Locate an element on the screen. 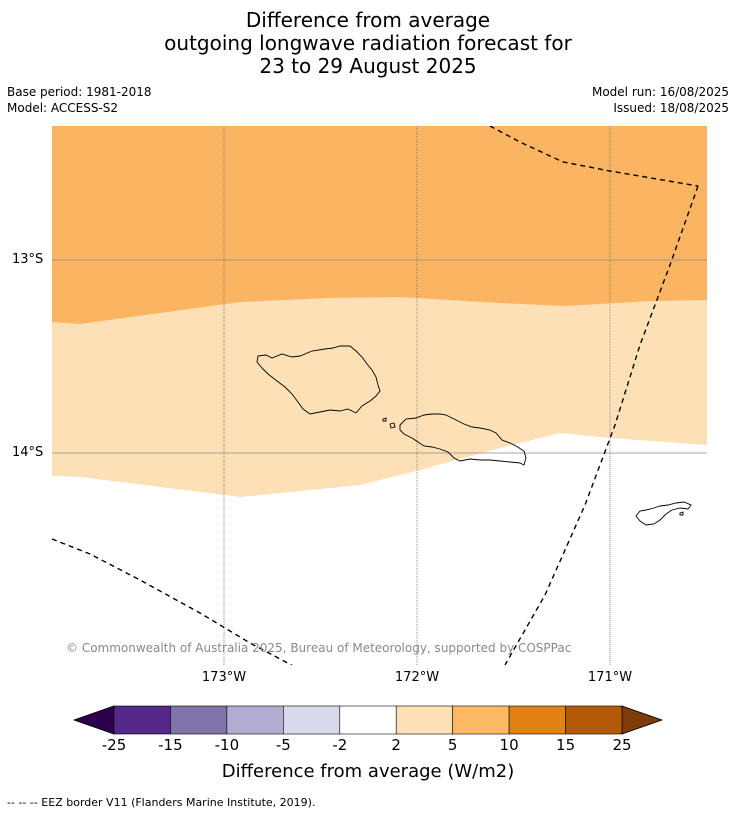 This screenshot has height=816, width=736. colorbar-label: 10 is located at coordinates (509, 745).